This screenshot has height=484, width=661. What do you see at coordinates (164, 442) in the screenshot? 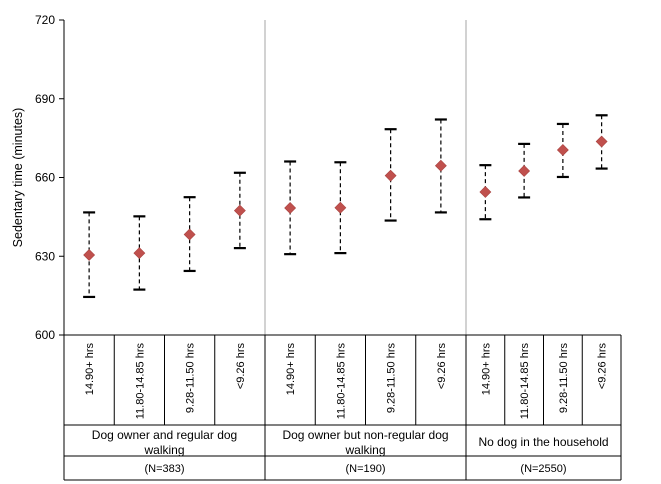
I see `group-label: Dog owner and regular dog walking` at bounding box center [164, 442].